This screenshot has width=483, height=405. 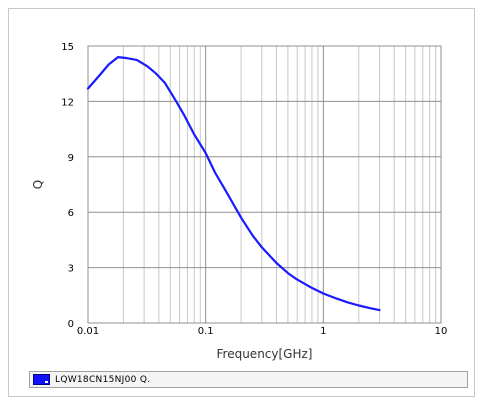 What do you see at coordinates (67, 47) in the screenshot?
I see `y-tick-label: 15` at bounding box center [67, 47].